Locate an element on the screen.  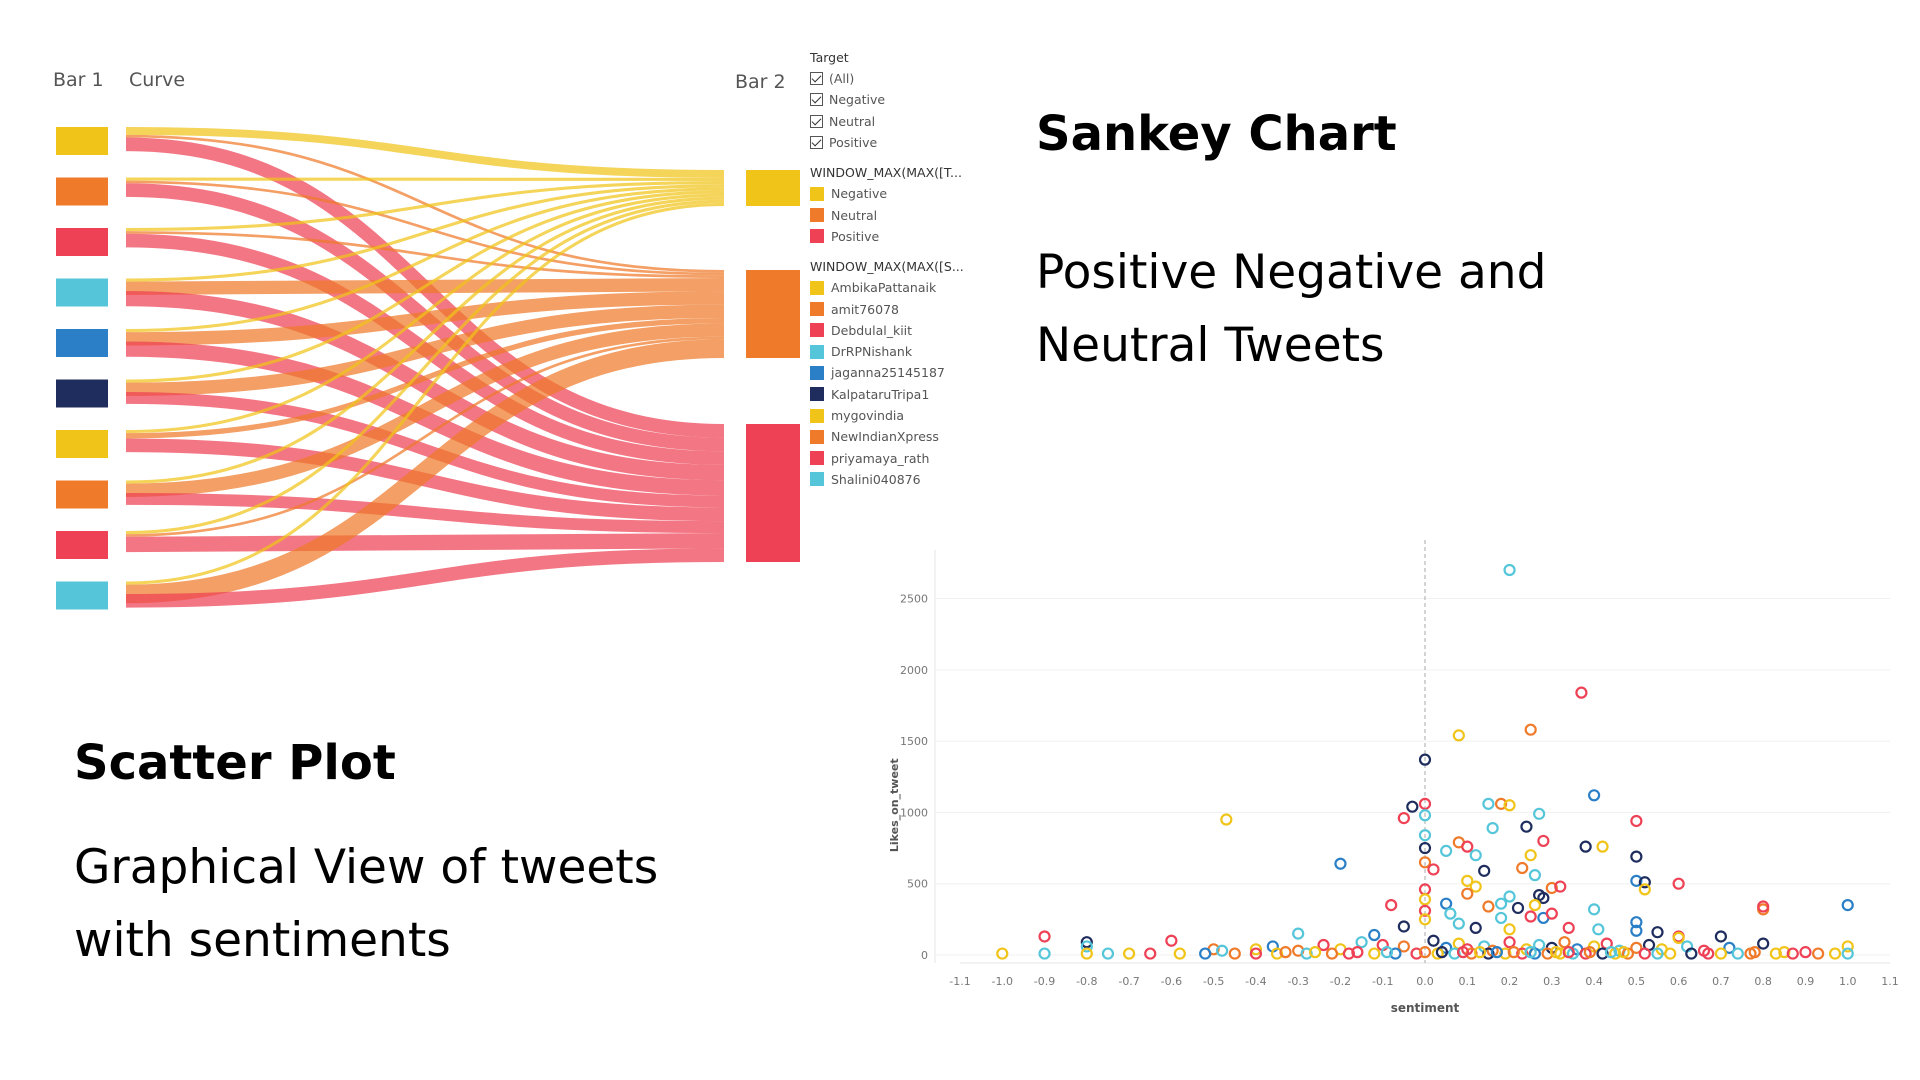
target-filter-option: (All) is located at coordinates (887, 78).